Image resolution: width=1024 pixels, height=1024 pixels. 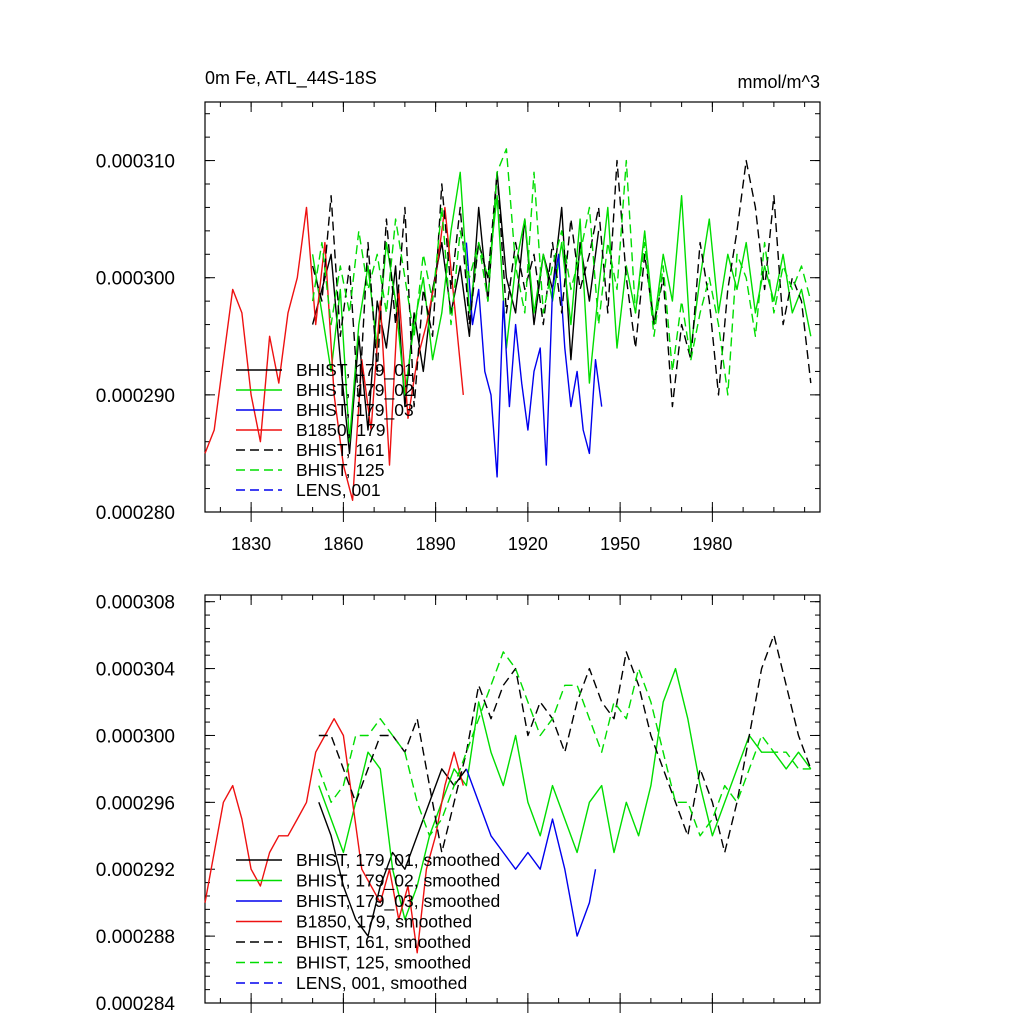 What do you see at coordinates (436, 544) in the screenshot?
I see `x-tick-label: 1890` at bounding box center [436, 544].